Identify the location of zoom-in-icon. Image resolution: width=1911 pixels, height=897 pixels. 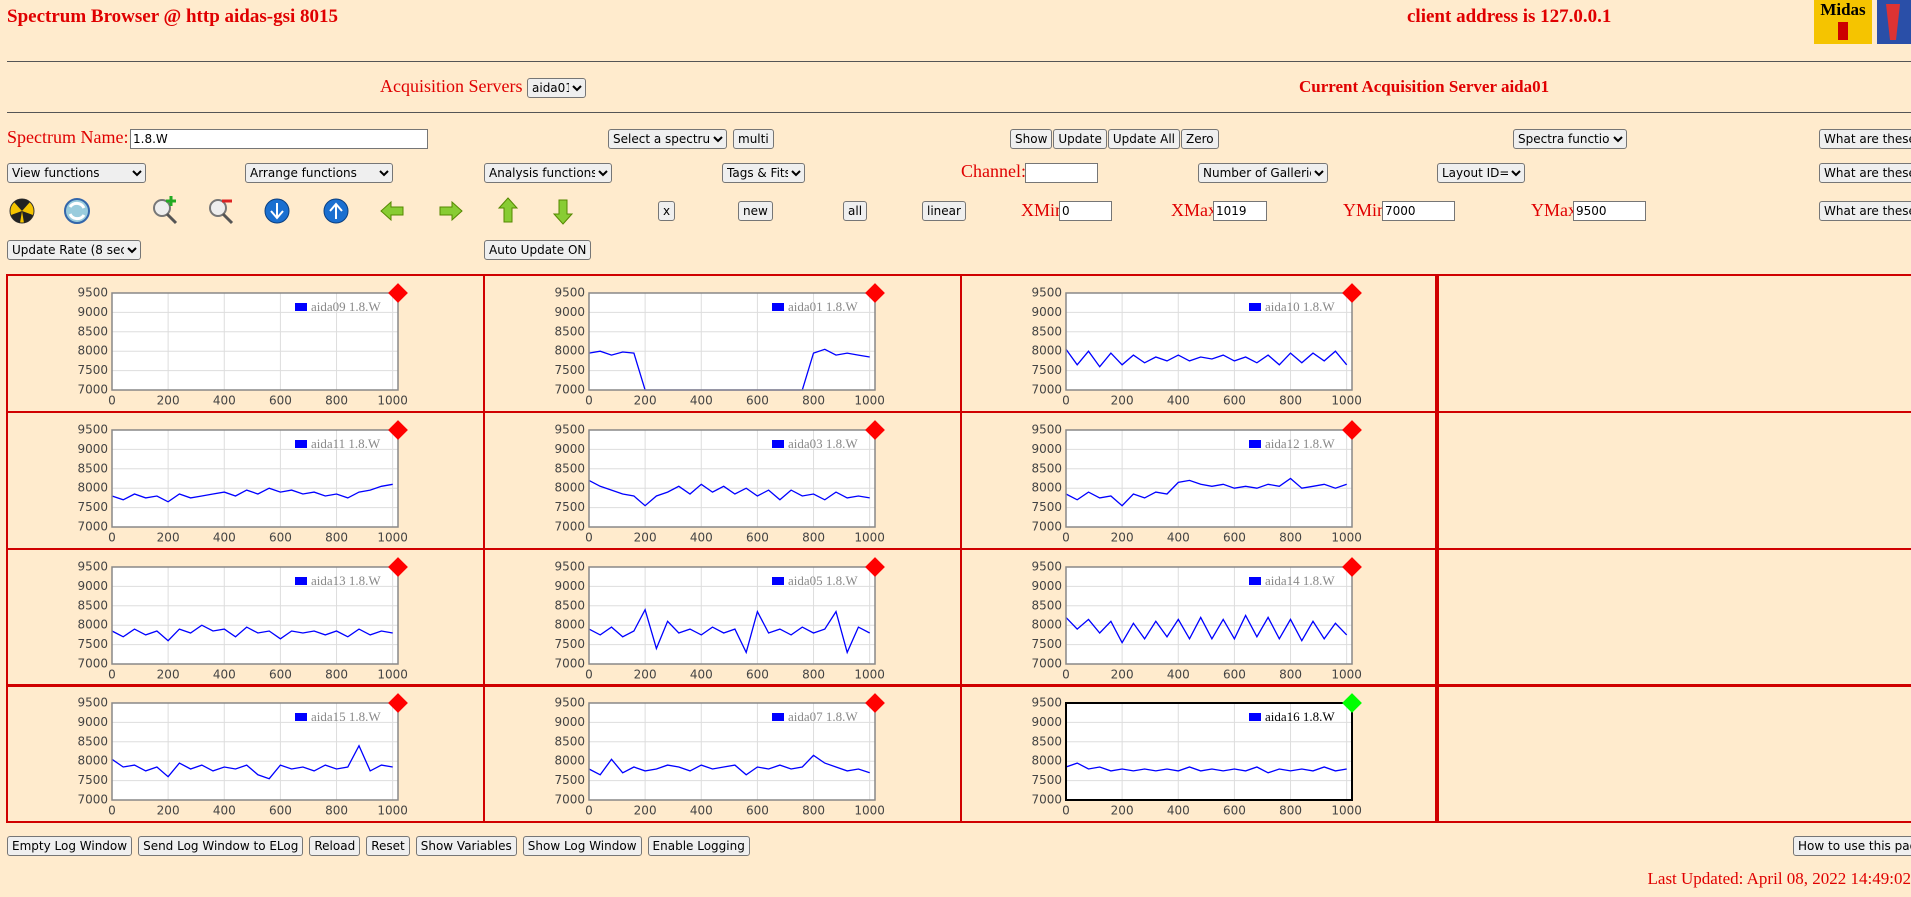
(165, 210).